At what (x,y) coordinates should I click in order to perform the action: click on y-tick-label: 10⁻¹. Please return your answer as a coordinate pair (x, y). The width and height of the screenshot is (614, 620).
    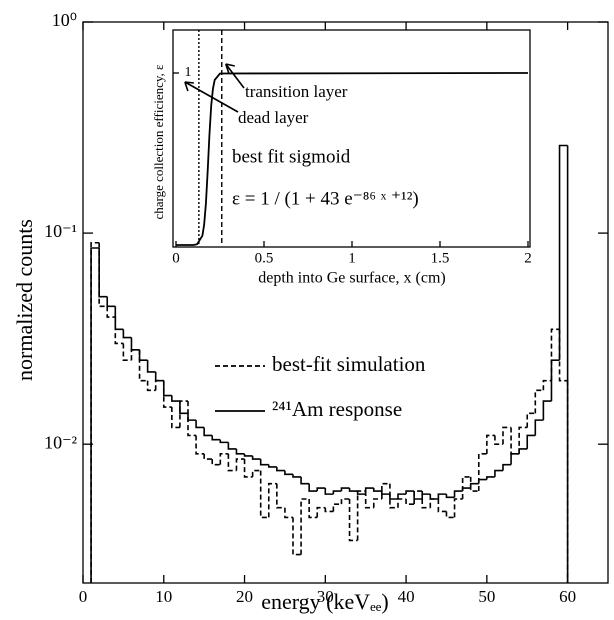
    Looking at the image, I should click on (60, 231).